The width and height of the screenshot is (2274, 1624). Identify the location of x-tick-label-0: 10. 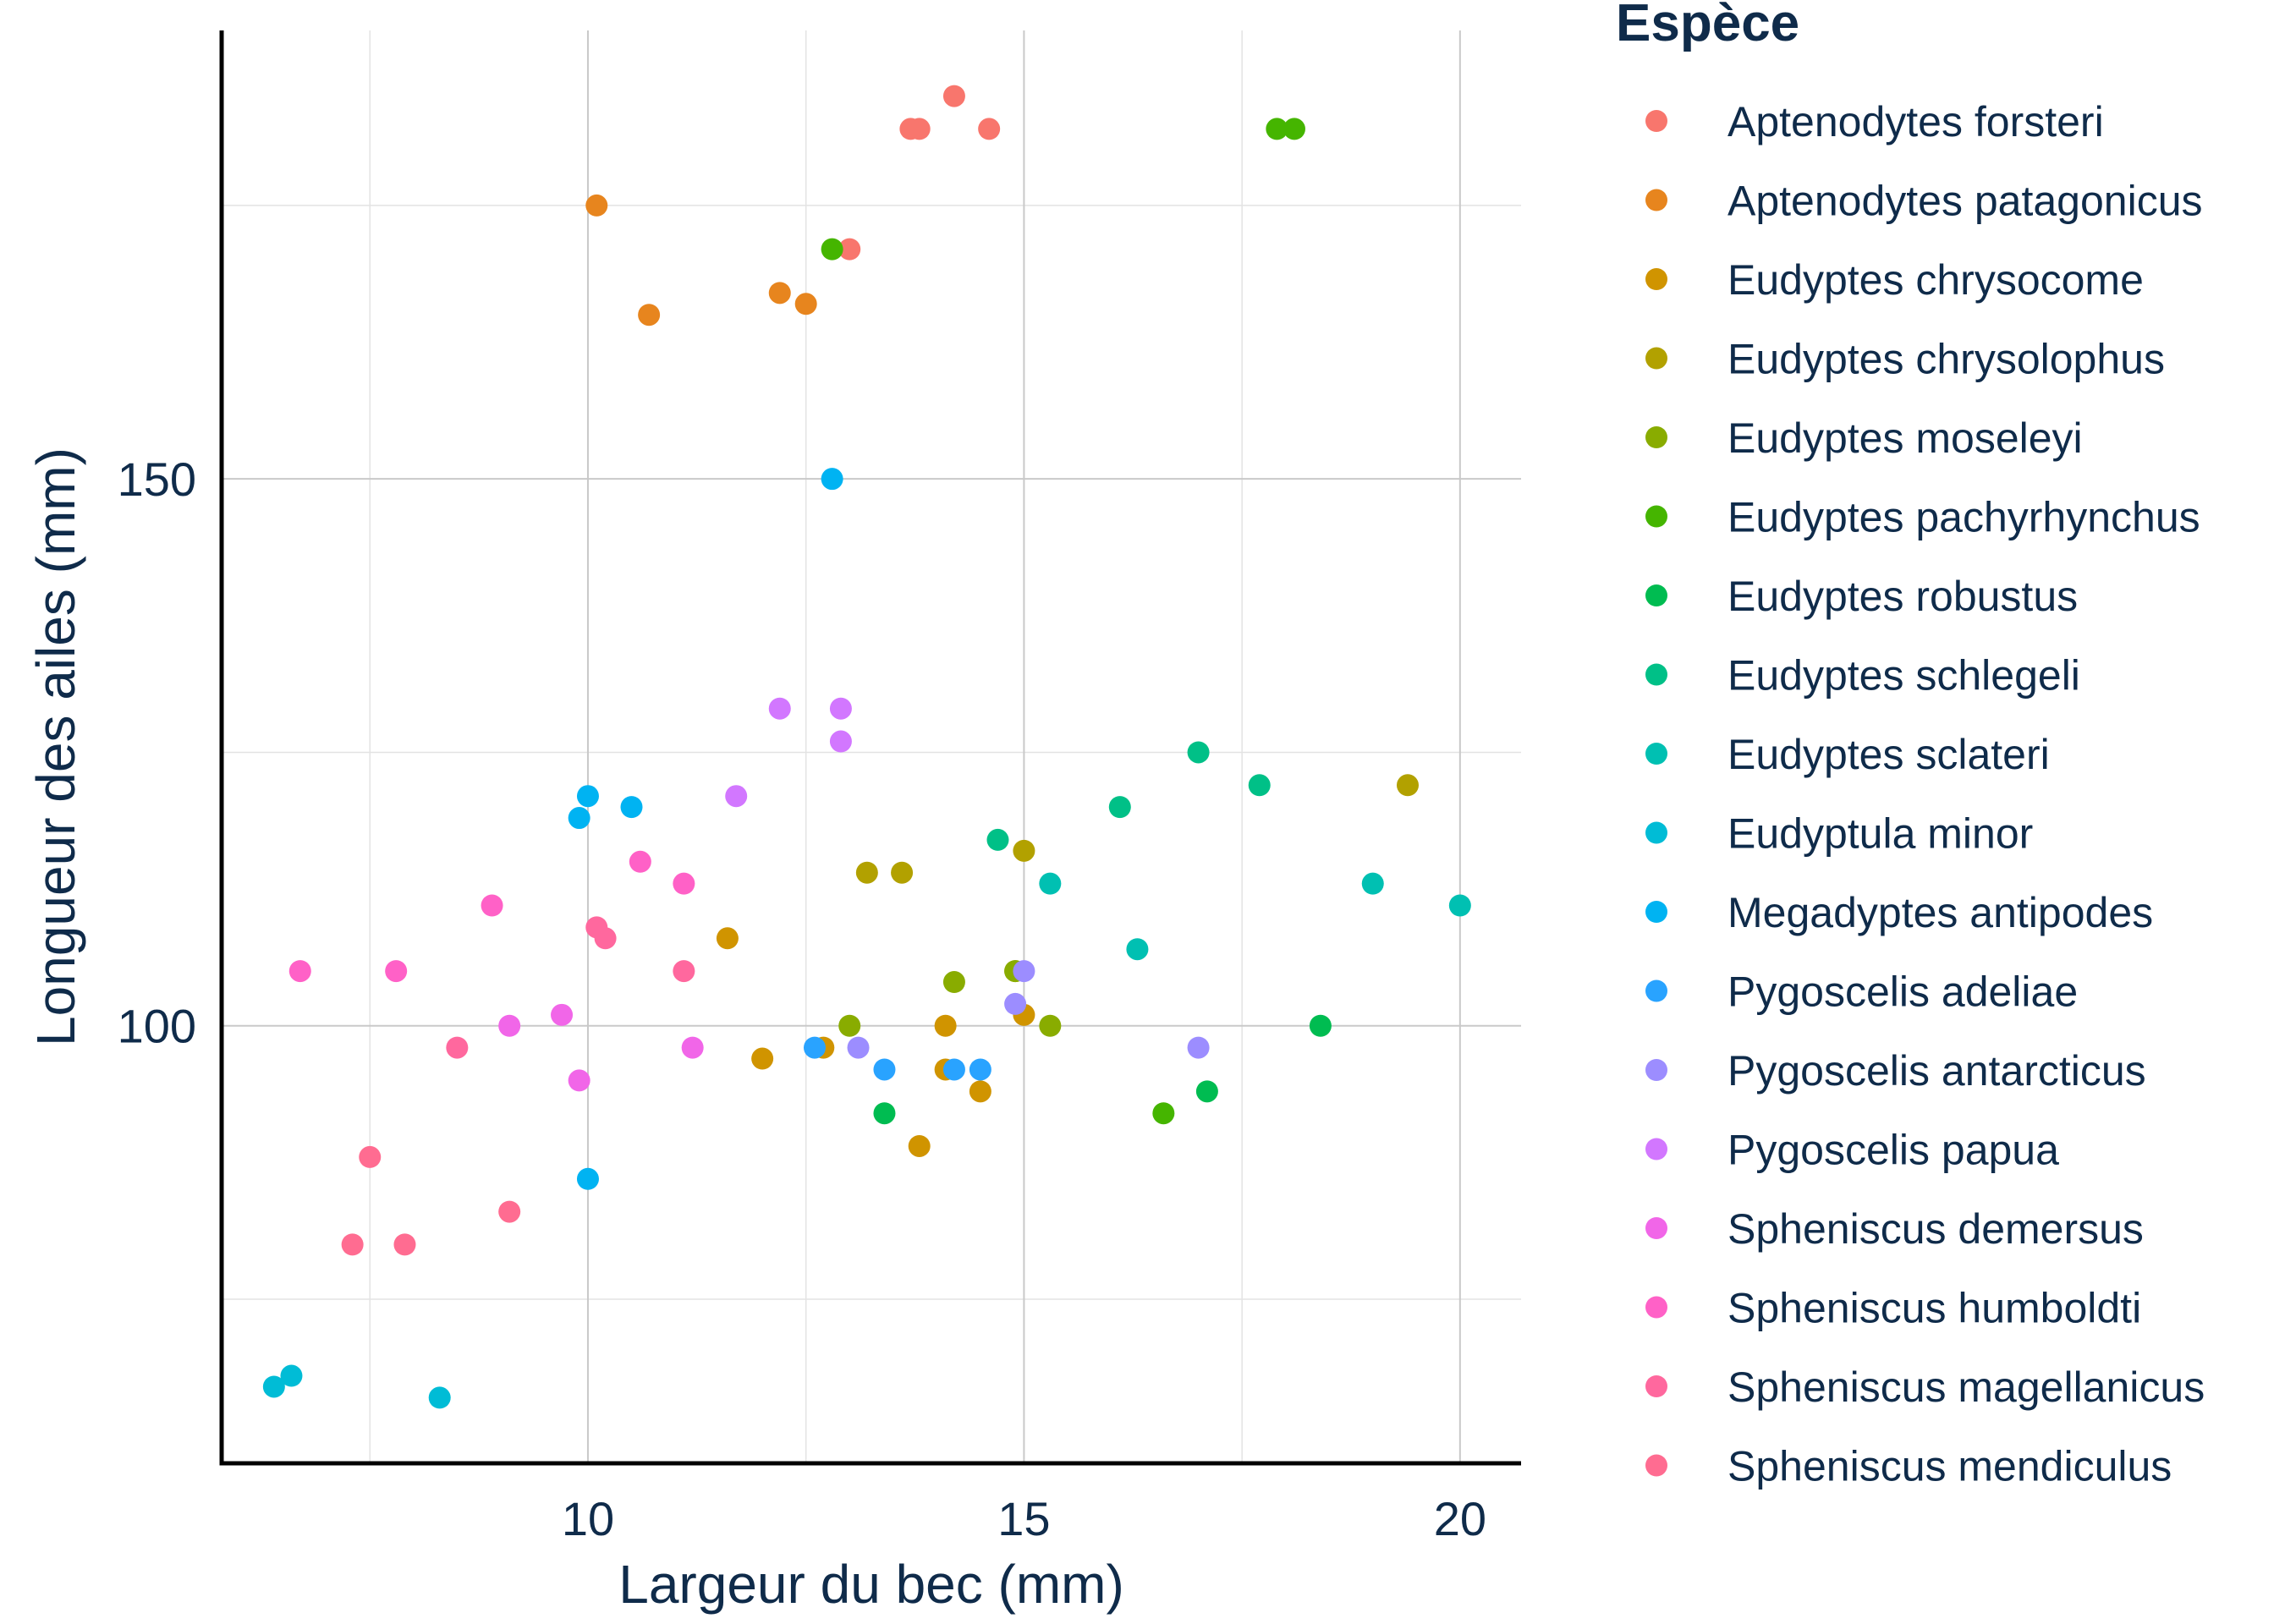
(588, 1518).